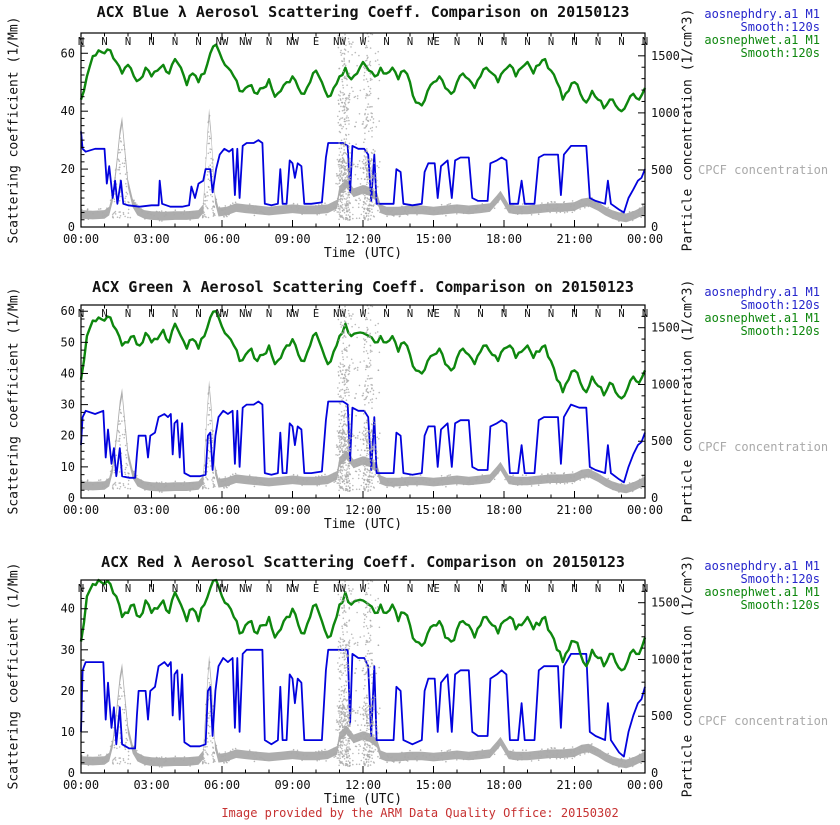  Describe the element at coordinates (433, 42) in the screenshot. I see `svg-text: NE` at that location.